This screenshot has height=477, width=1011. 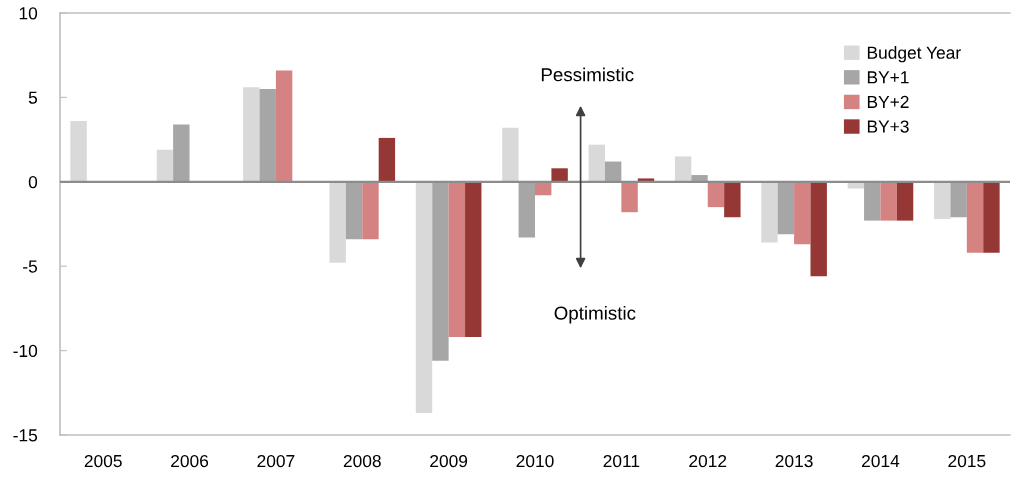 What do you see at coordinates (535, 461) in the screenshot?
I see `x-tick-label: 2010` at bounding box center [535, 461].